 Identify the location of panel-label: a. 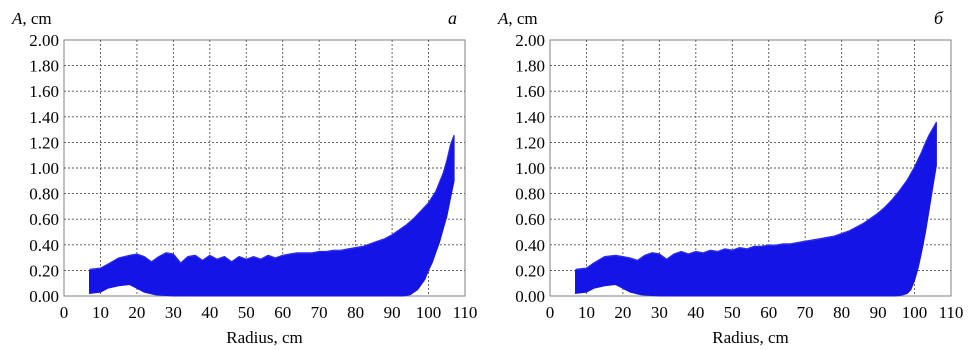
(452, 18).